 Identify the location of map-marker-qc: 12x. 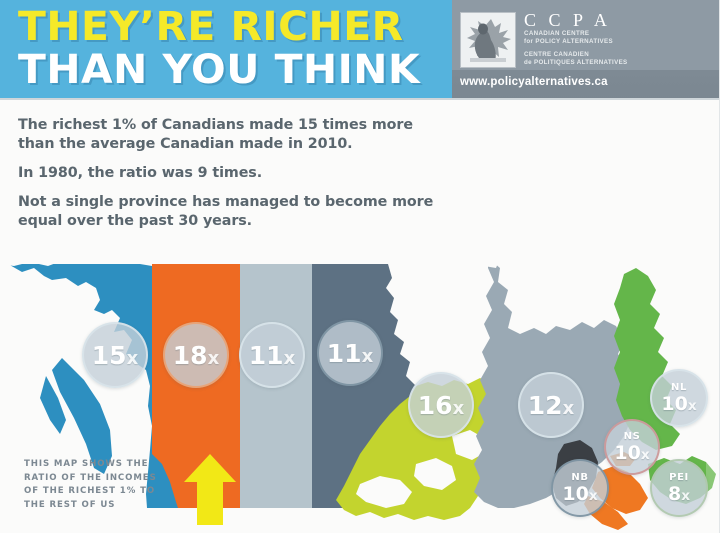
(551, 405).